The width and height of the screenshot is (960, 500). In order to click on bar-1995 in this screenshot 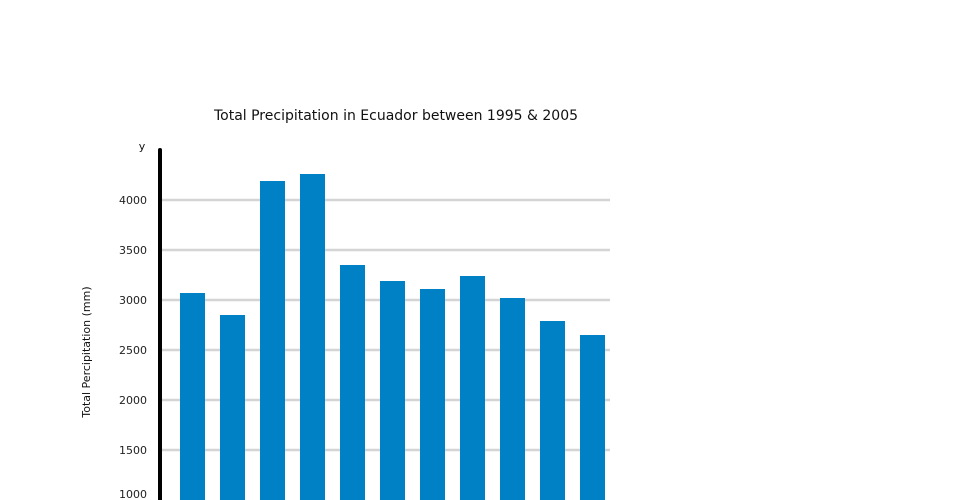, I will do `click(192, 396)`.